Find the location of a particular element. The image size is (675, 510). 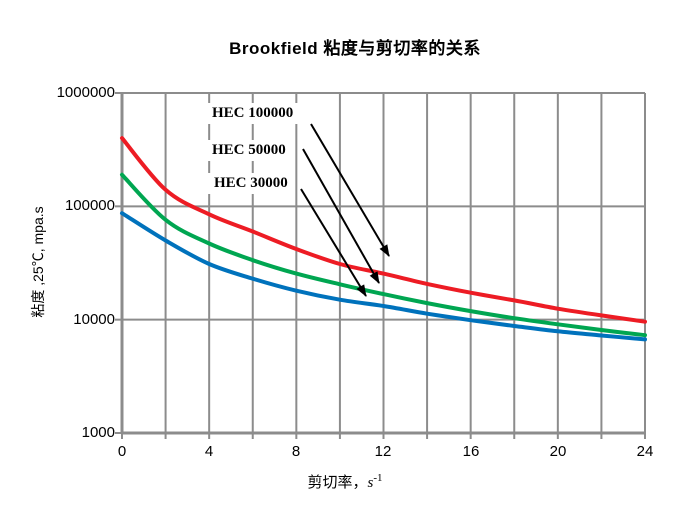

x-tick-label: 8 is located at coordinates (296, 451).